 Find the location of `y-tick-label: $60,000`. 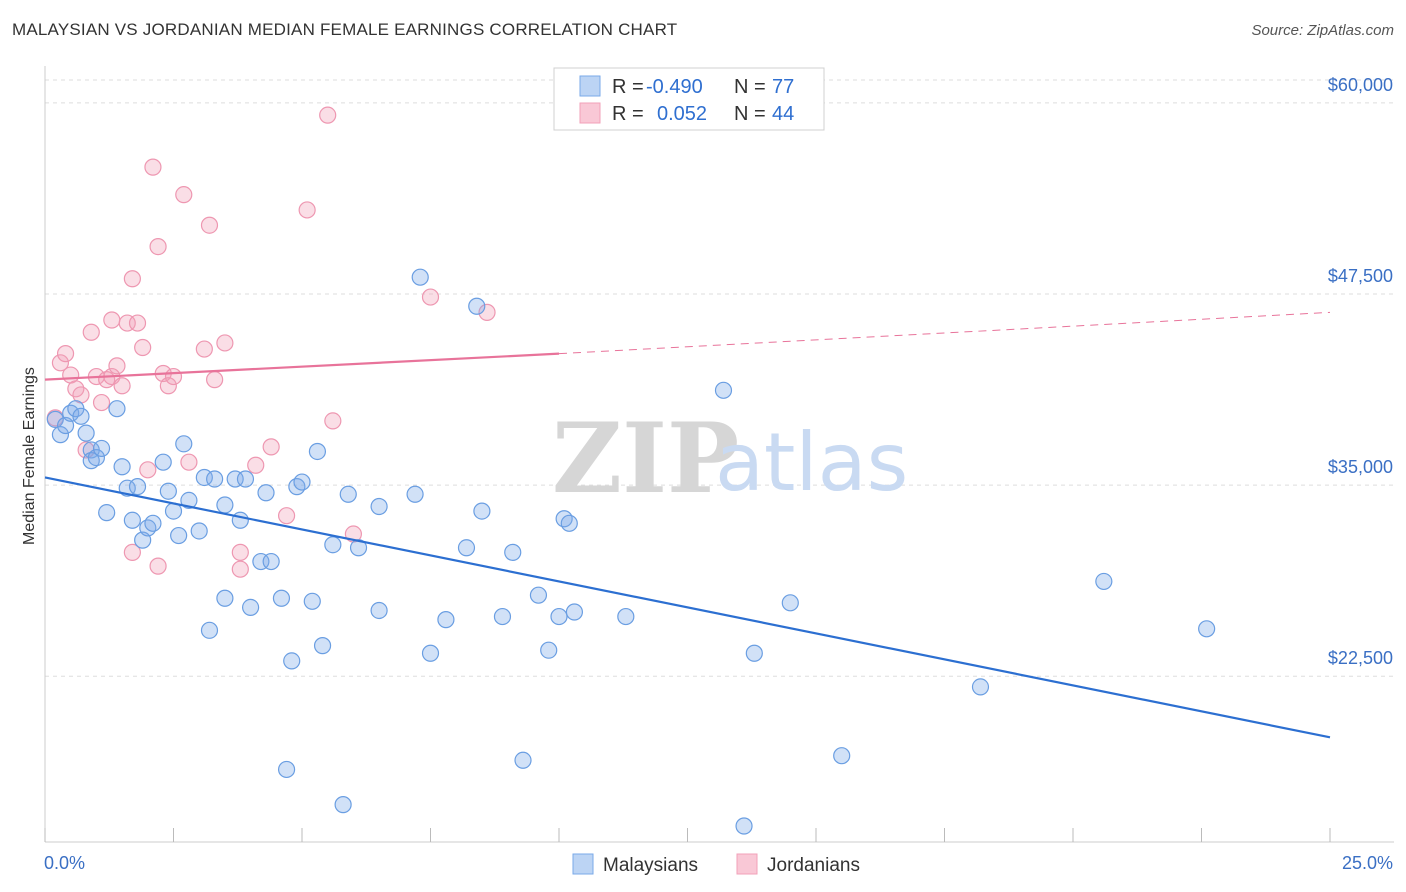

y-tick-label: $60,000 is located at coordinates (1360, 85).